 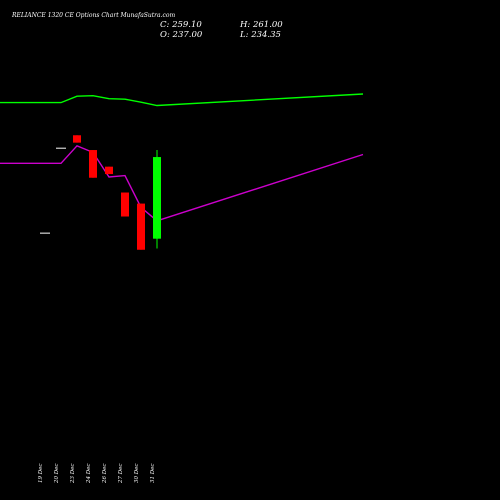 I want to click on x-tick-label: 20 Dec, so click(x=57, y=474).